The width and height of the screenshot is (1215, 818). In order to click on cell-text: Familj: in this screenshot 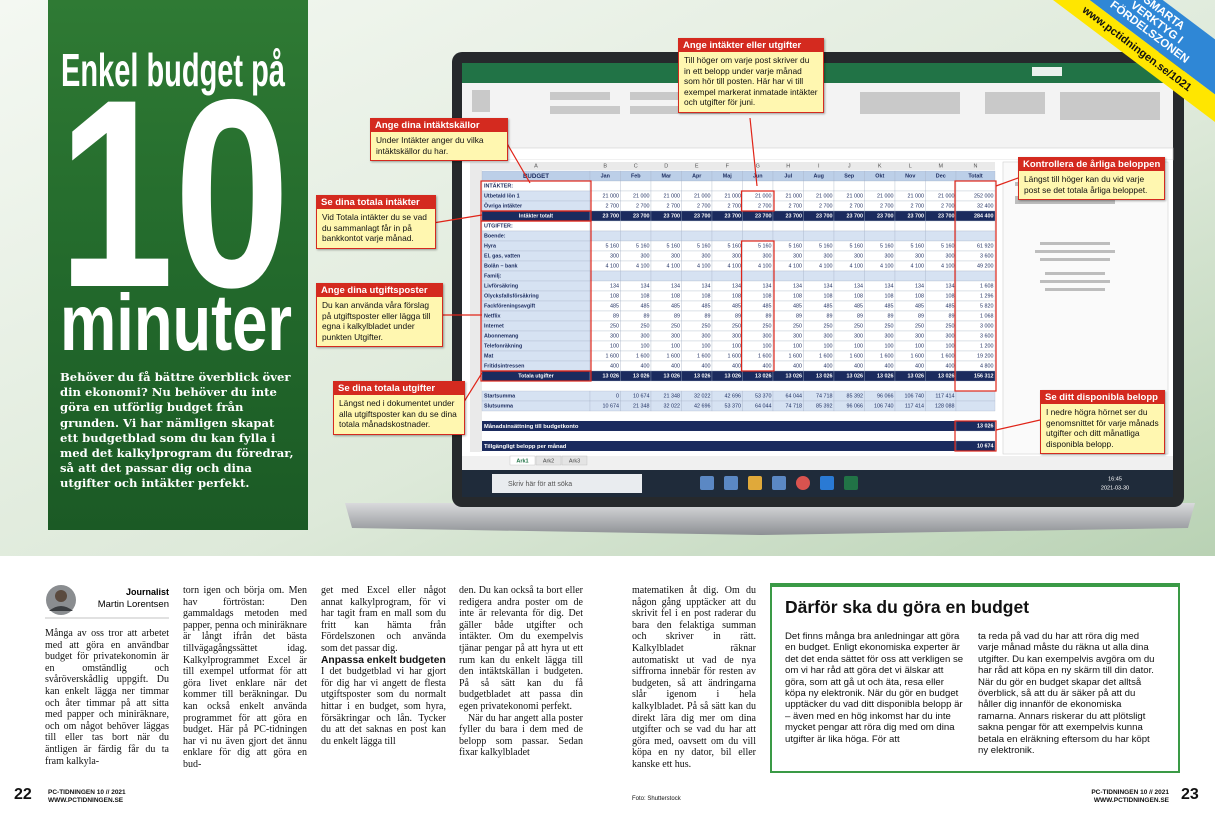, I will do `click(493, 277)`.